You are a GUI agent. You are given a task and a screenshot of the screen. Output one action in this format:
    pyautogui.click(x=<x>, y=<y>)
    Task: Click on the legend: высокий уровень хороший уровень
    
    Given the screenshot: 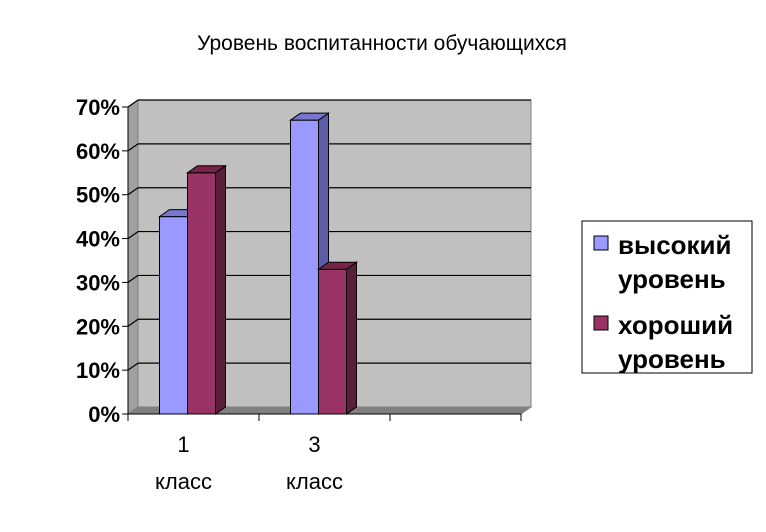 What is the action you would take?
    pyautogui.click(x=667, y=297)
    